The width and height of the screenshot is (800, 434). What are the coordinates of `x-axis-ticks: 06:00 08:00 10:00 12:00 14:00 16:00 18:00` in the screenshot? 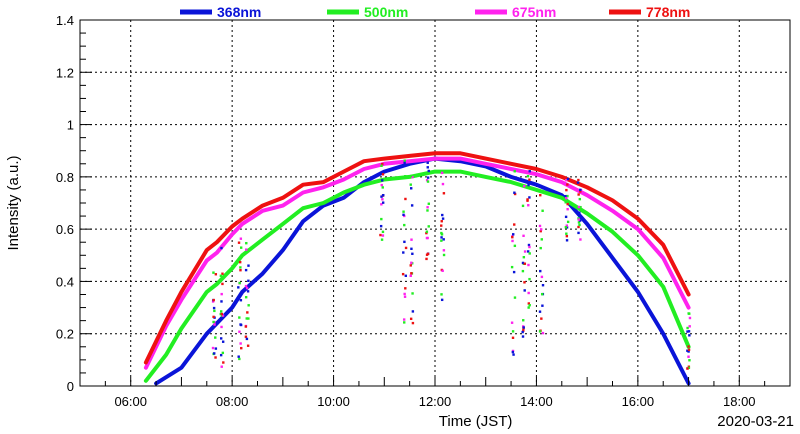 It's located at (435, 393).